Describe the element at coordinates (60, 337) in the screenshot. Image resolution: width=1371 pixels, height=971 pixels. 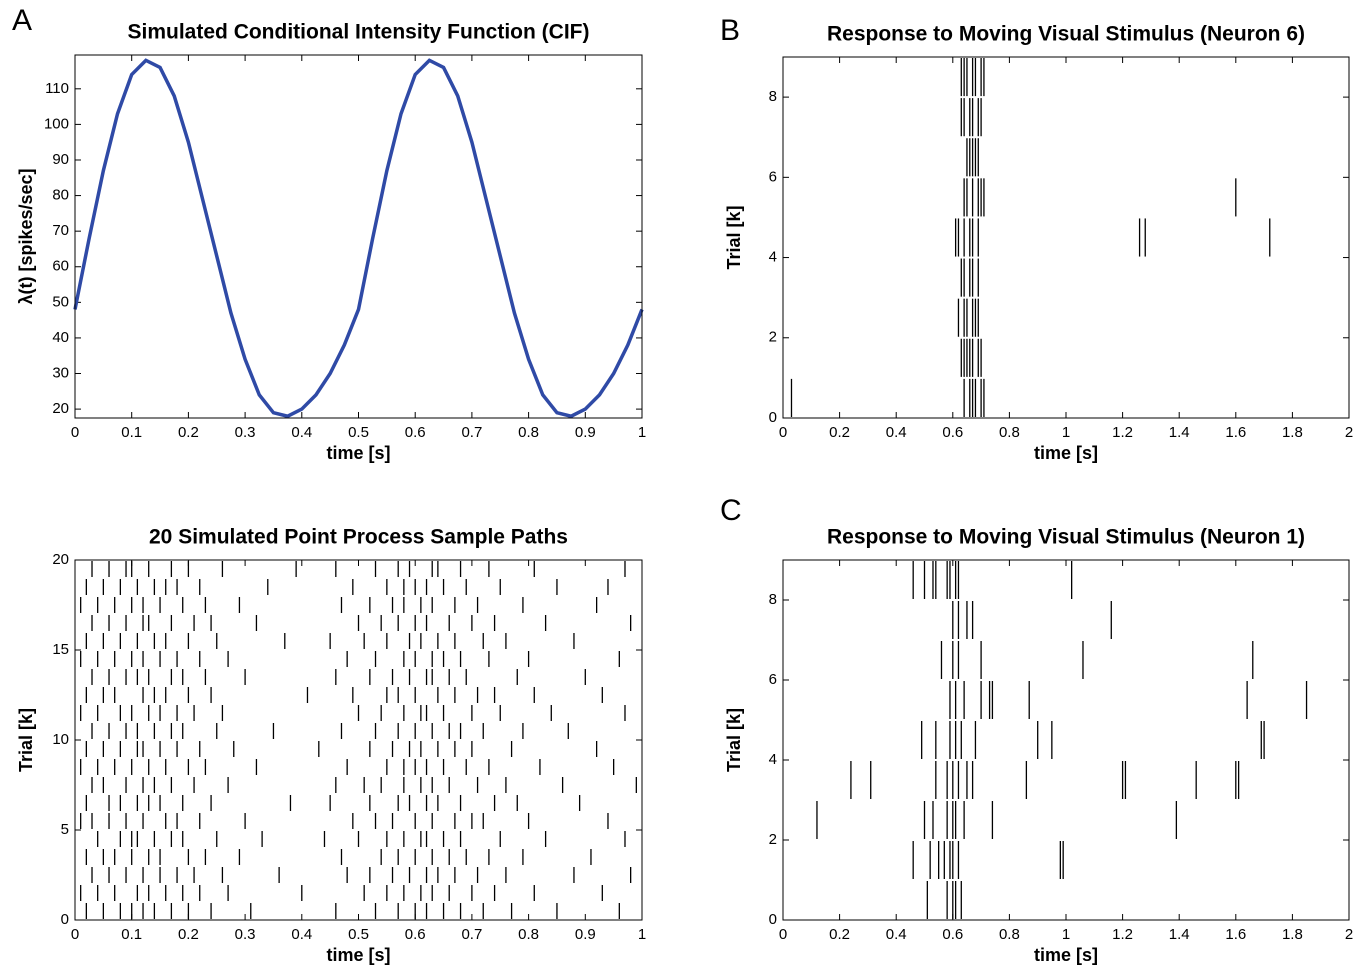
I see `y-tick-label: 40` at that location.